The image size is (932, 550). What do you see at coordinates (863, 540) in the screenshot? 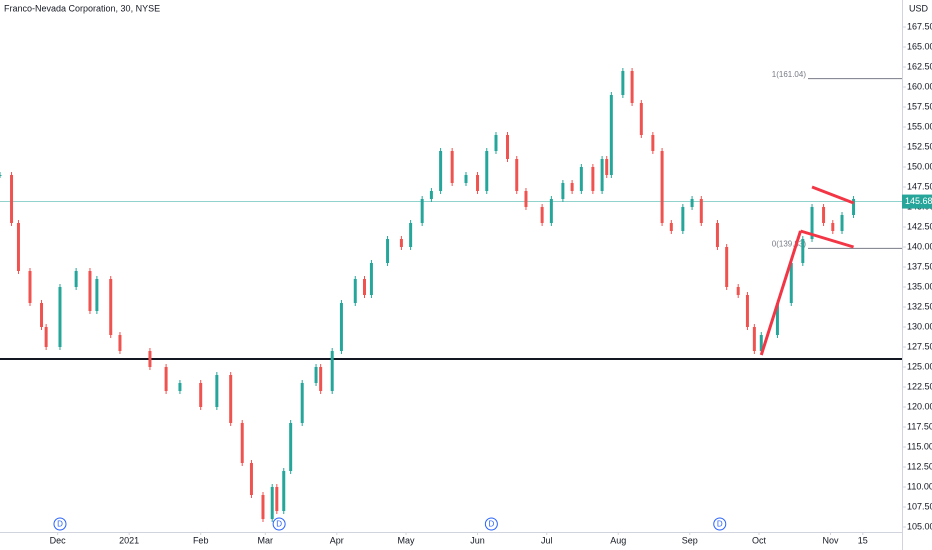
I see `x-tick-label: 15` at bounding box center [863, 540].